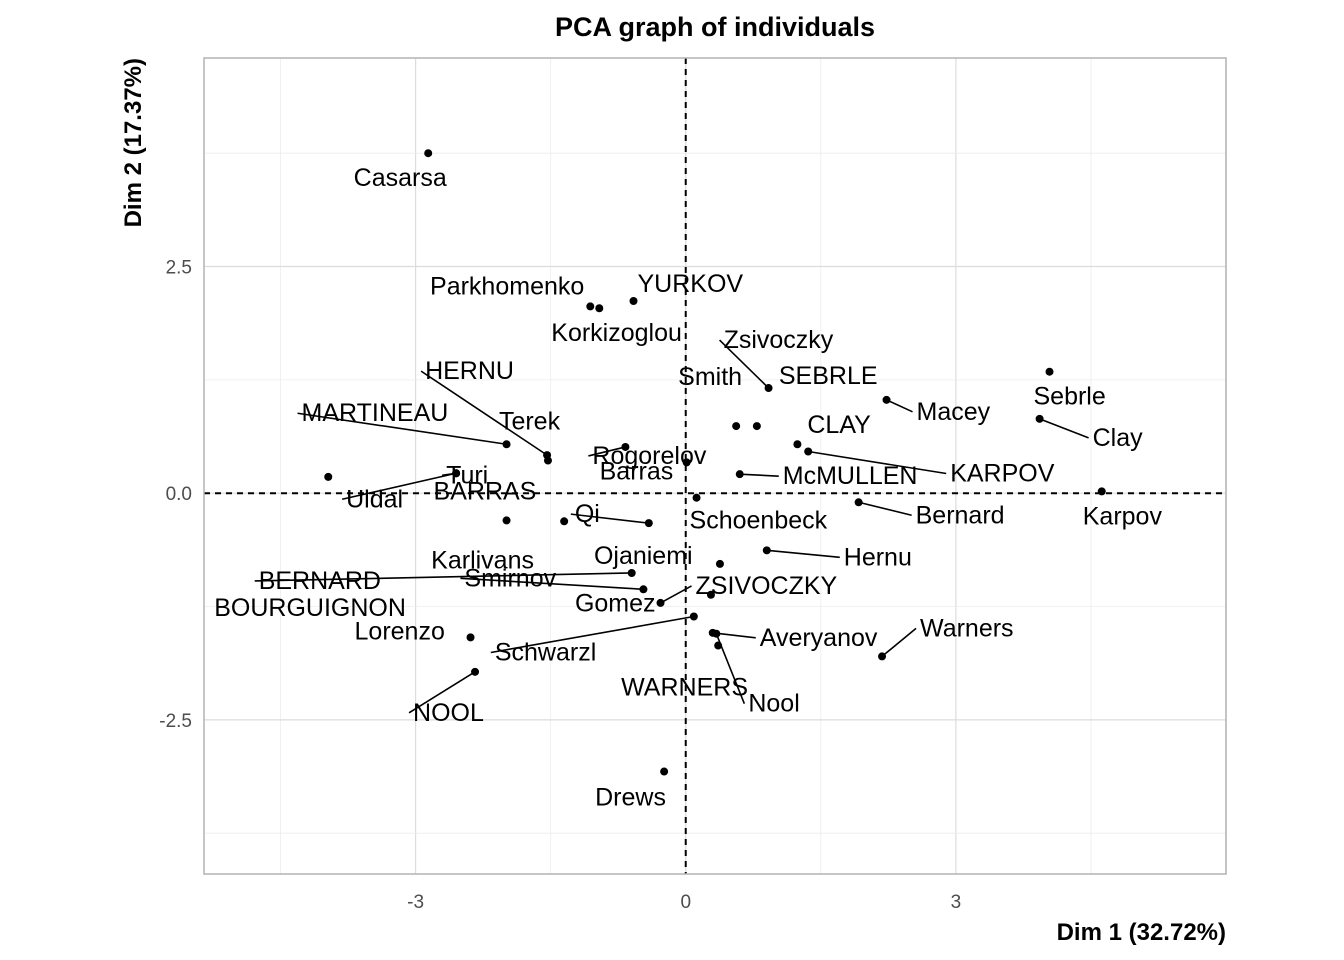  Describe the element at coordinates (878, 557) in the screenshot. I see `point-label: Hernu` at that location.